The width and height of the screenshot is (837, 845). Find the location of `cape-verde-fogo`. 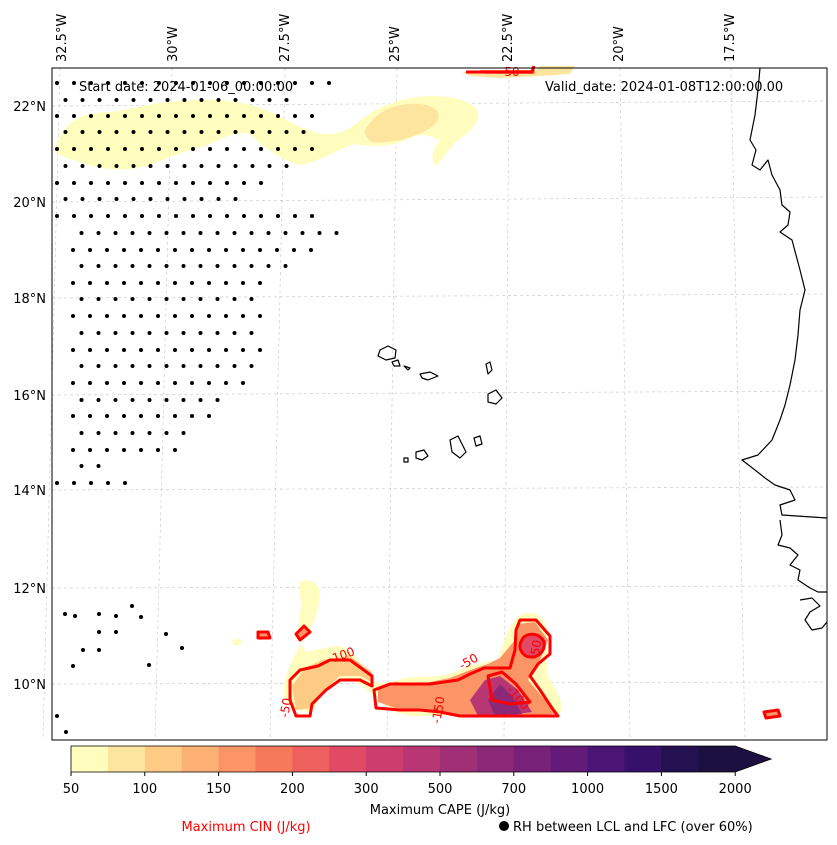

cape-verde-fogo is located at coordinates (422, 455).